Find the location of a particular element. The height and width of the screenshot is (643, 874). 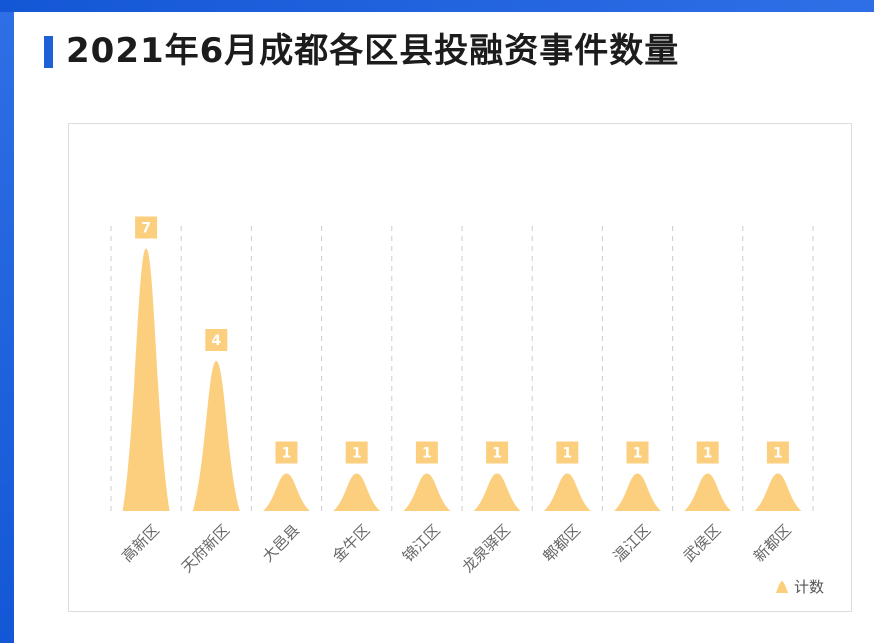

data-label-box-武侯区 is located at coordinates (707, 452).